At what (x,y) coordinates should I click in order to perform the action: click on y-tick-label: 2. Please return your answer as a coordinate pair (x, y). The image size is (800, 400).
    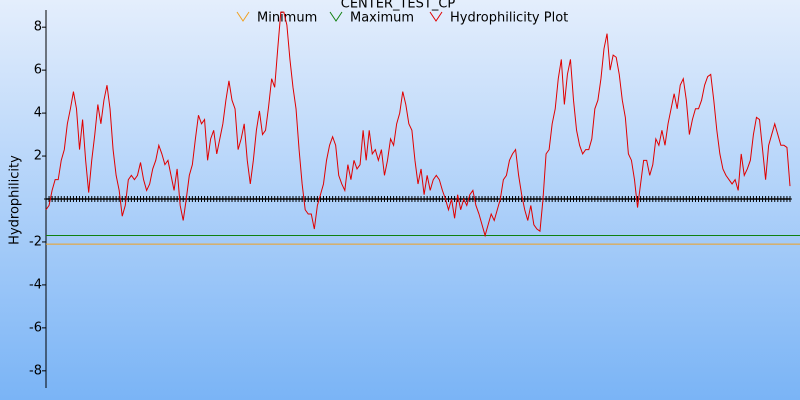
    Looking at the image, I should click on (38, 156).